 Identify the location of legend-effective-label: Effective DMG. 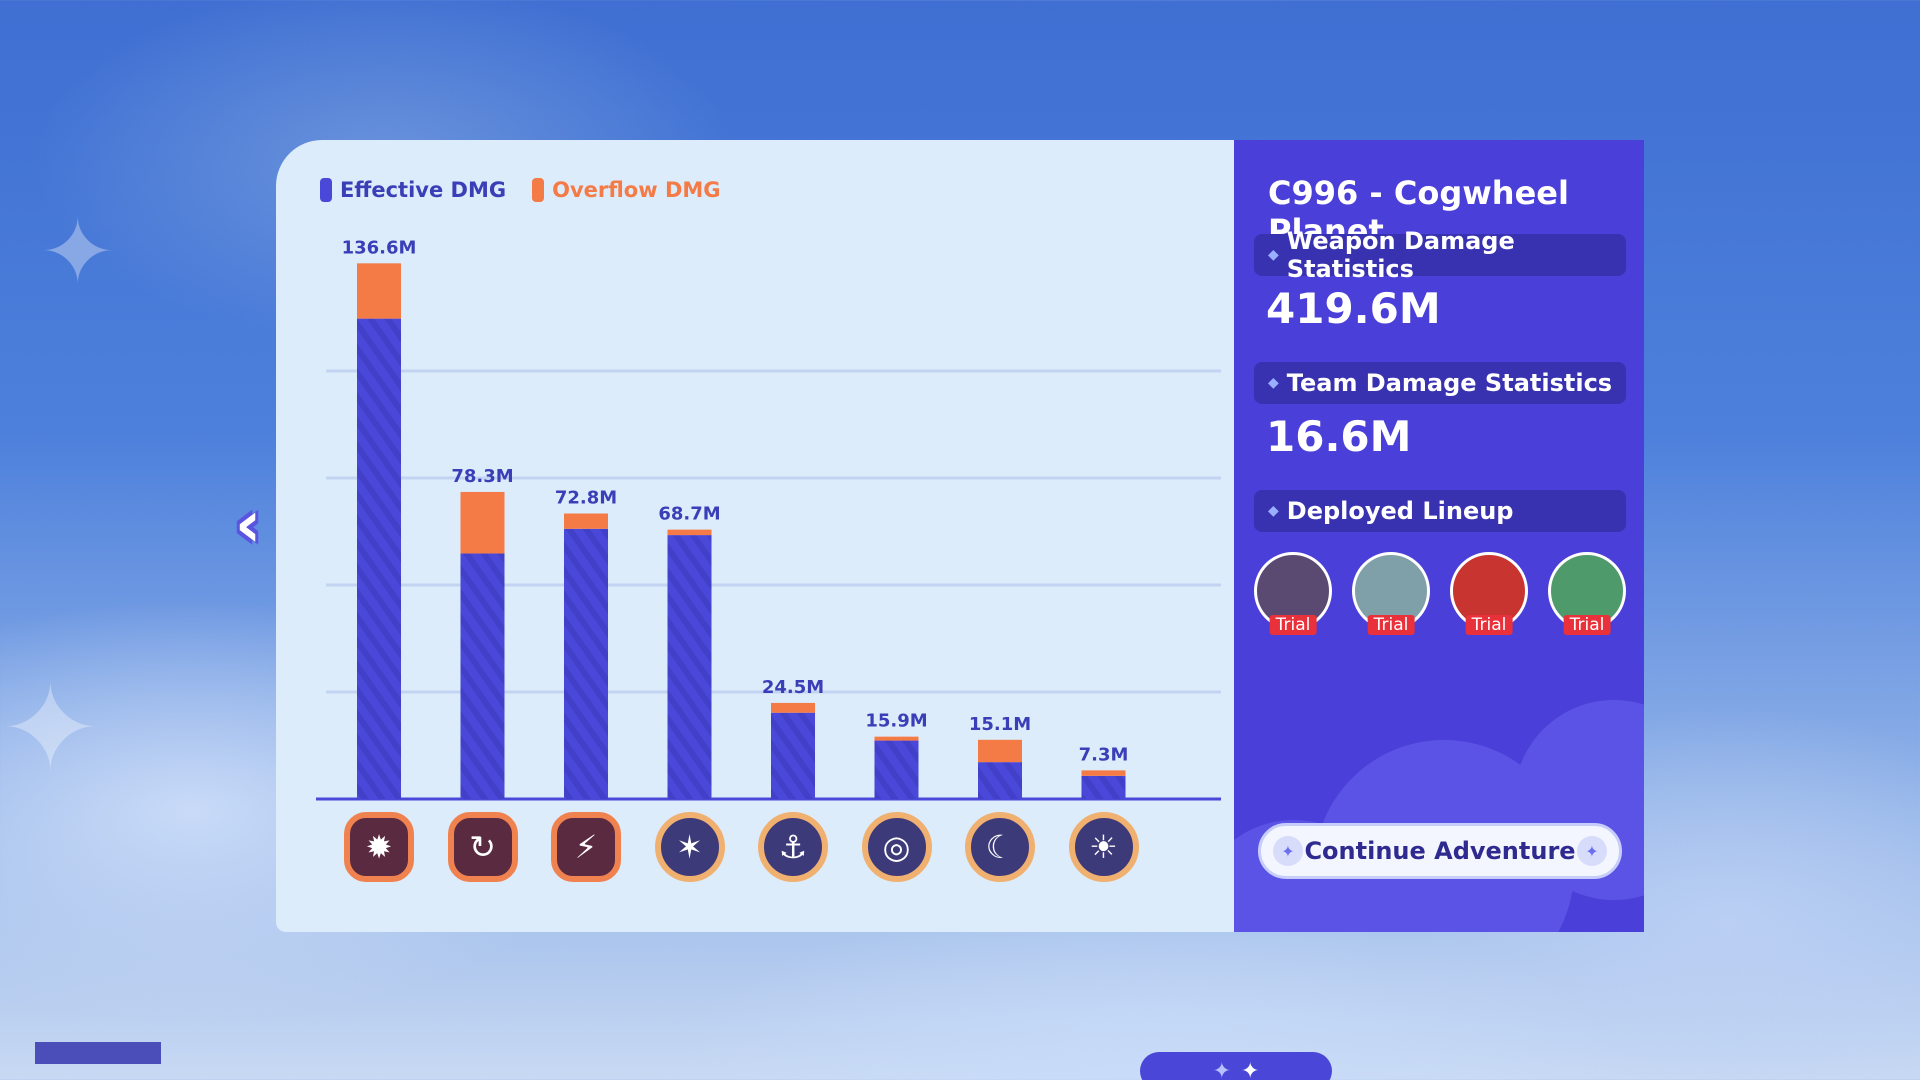
(423, 190).